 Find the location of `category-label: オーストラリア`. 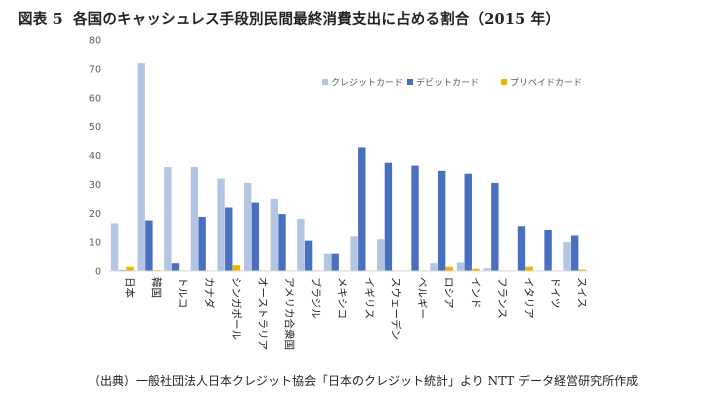

category-label: オーストラリア is located at coordinates (262, 313).